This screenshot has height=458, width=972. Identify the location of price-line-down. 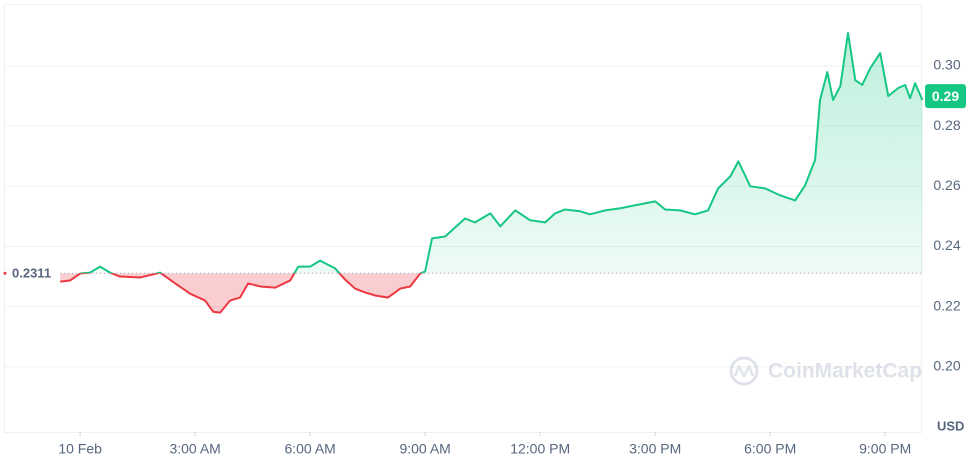
(242, 293).